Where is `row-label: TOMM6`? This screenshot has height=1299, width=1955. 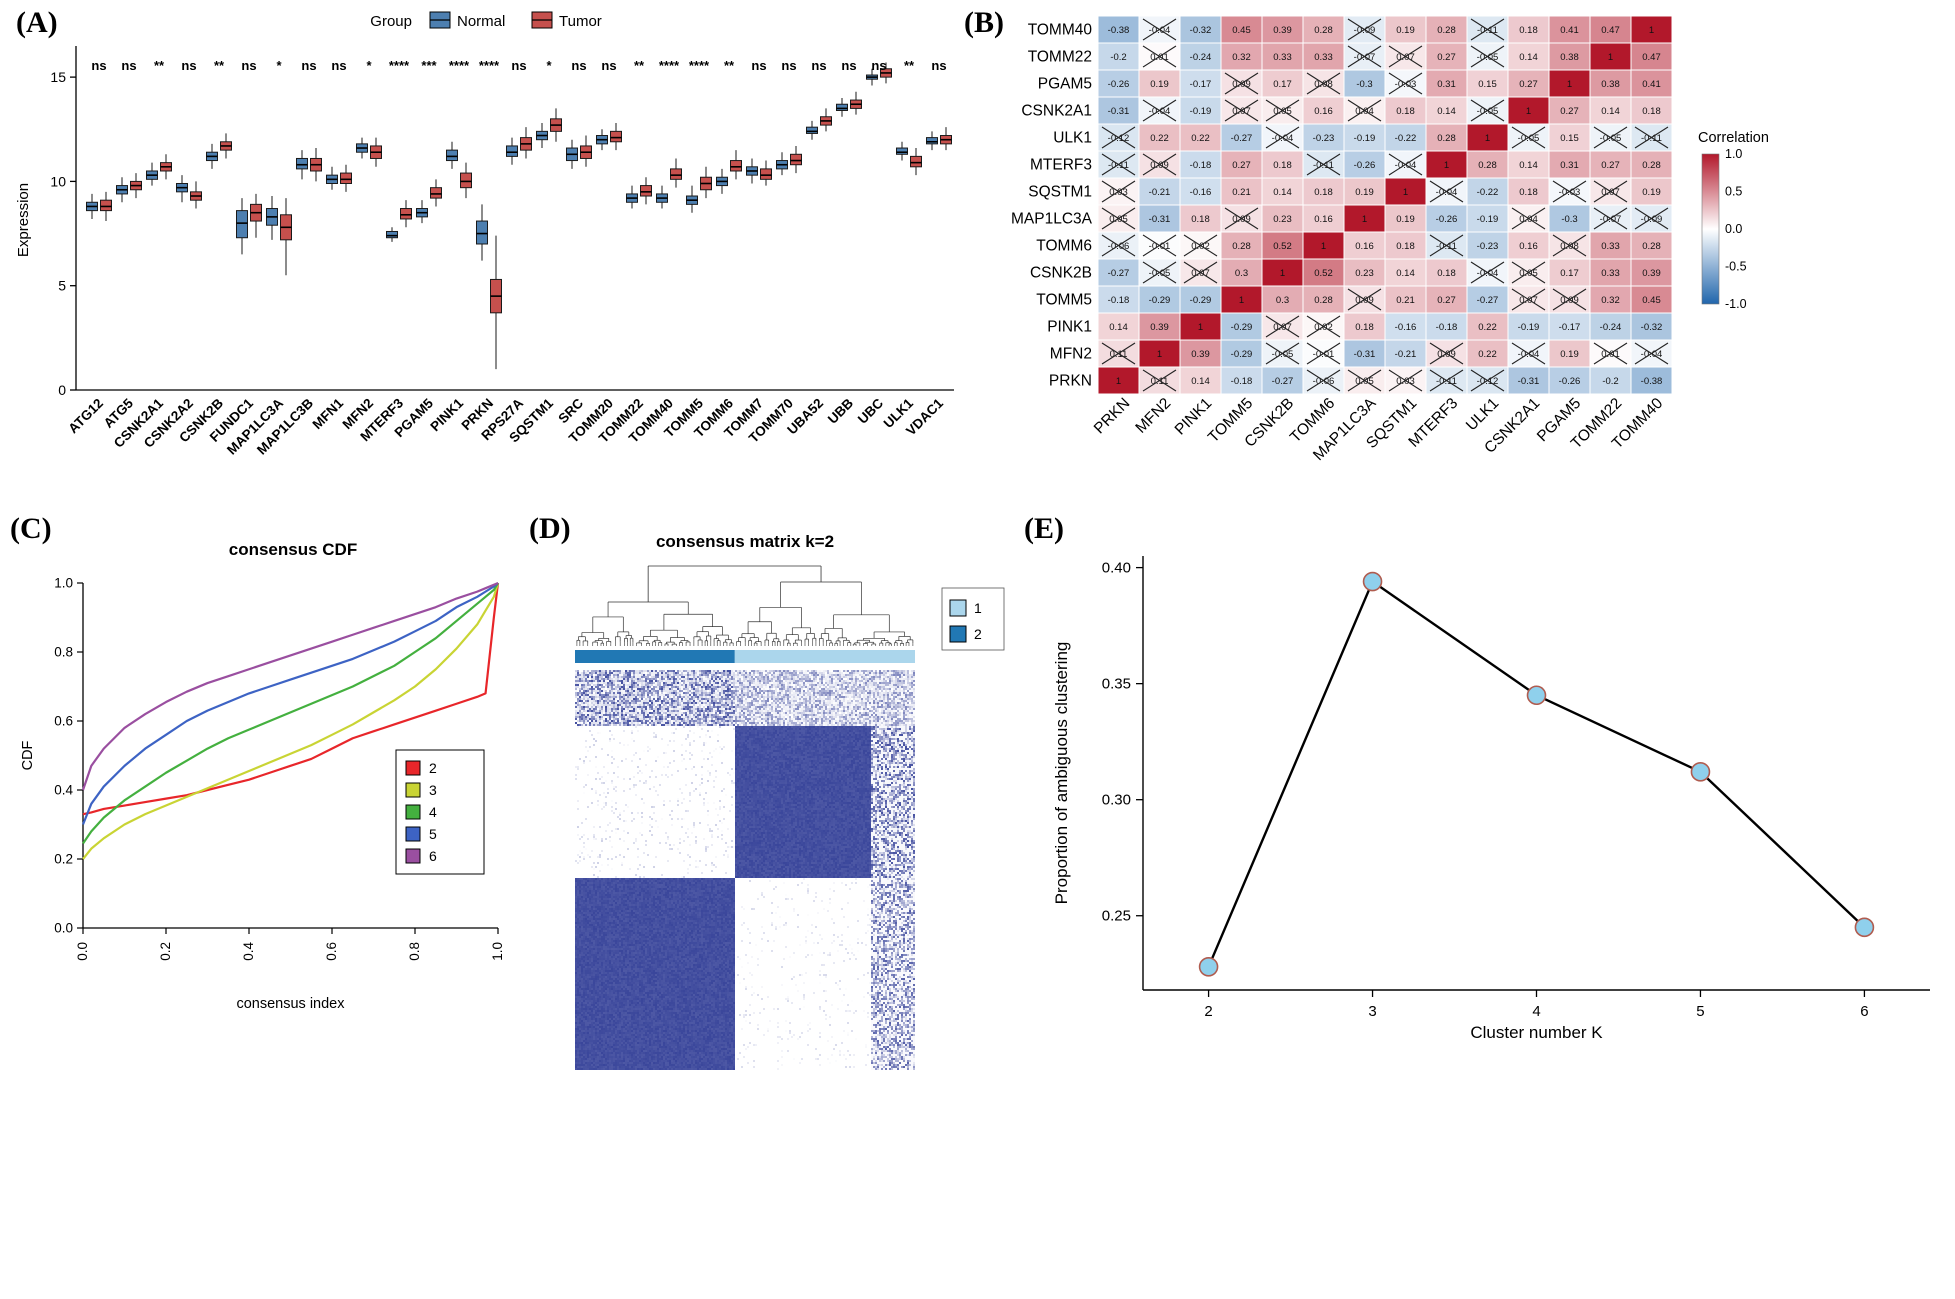
row-label: TOMM6 is located at coordinates (1064, 246).